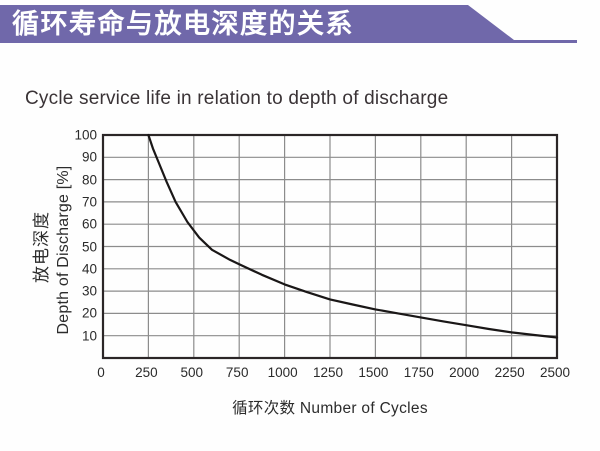 The height and width of the screenshot is (451, 600). I want to click on y-tick-label-70: 70, so click(89, 202).